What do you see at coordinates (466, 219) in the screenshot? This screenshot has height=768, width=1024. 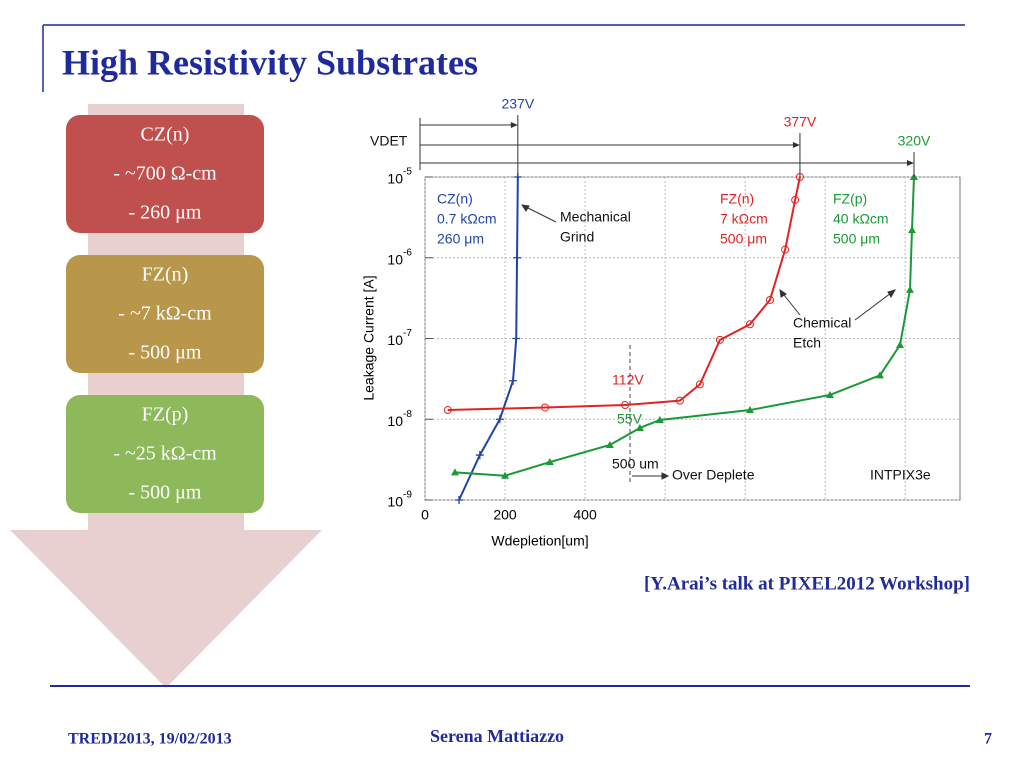 I see `series-label: 0.7 kΩcm` at bounding box center [466, 219].